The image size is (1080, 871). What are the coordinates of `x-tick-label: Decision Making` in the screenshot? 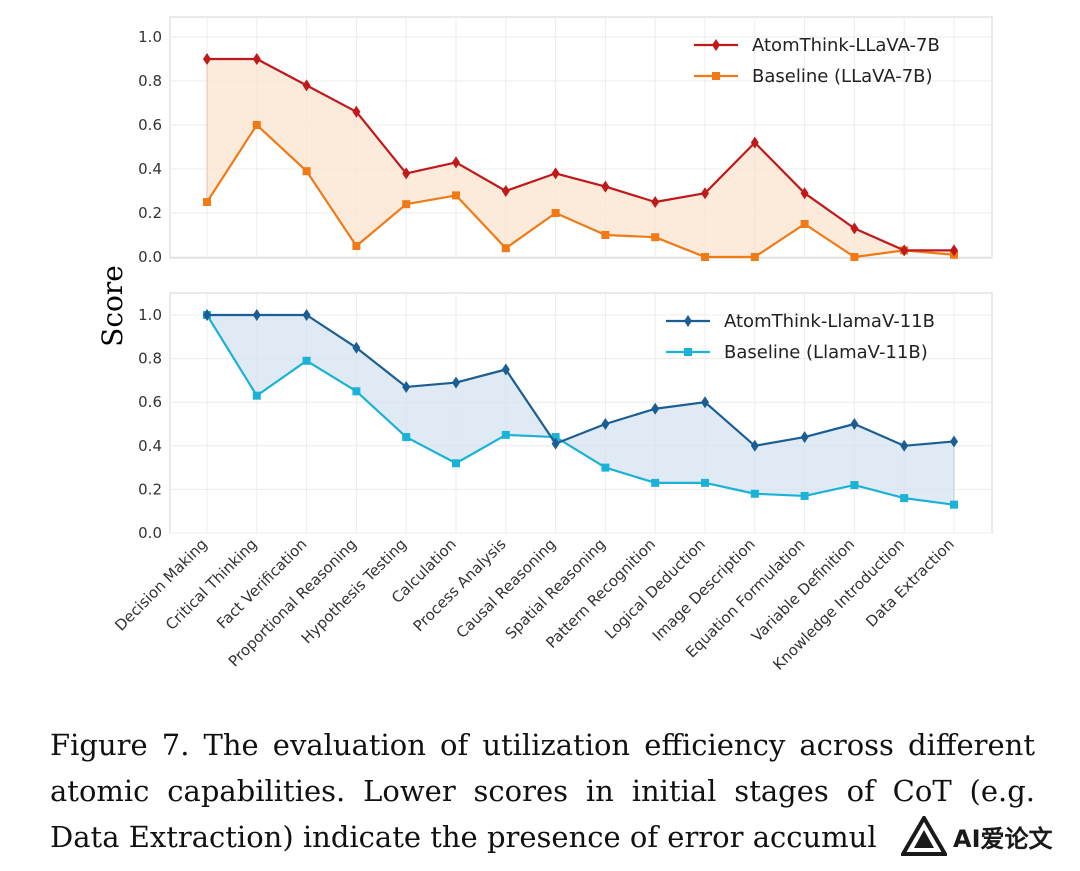 It's located at (160, 584).